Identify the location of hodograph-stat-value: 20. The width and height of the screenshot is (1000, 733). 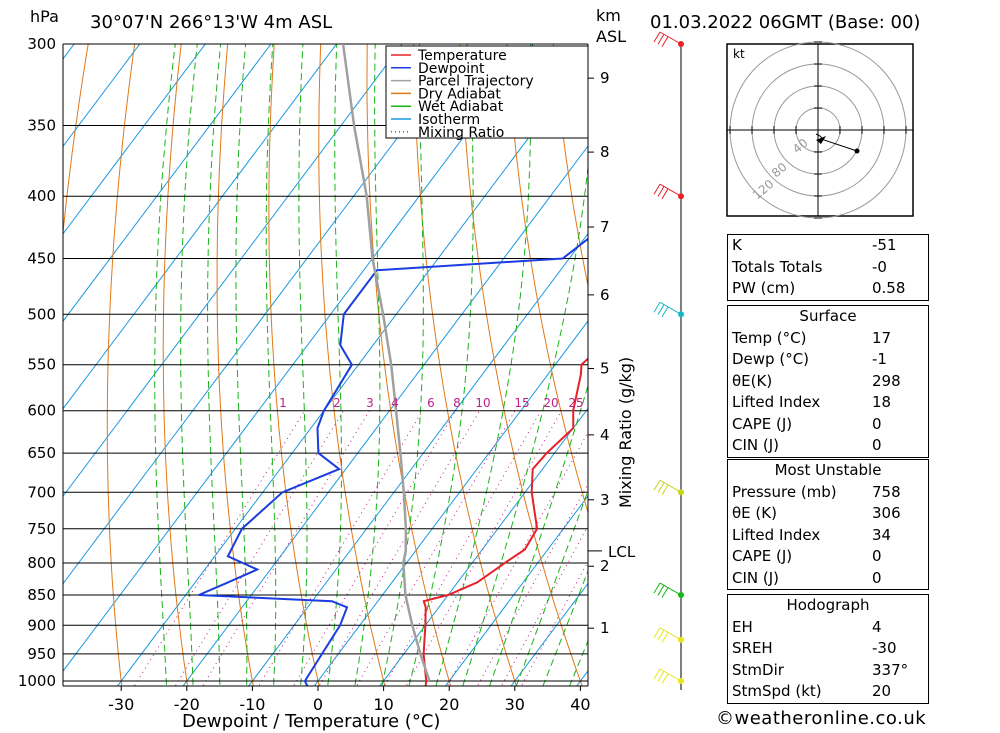
(882, 691).